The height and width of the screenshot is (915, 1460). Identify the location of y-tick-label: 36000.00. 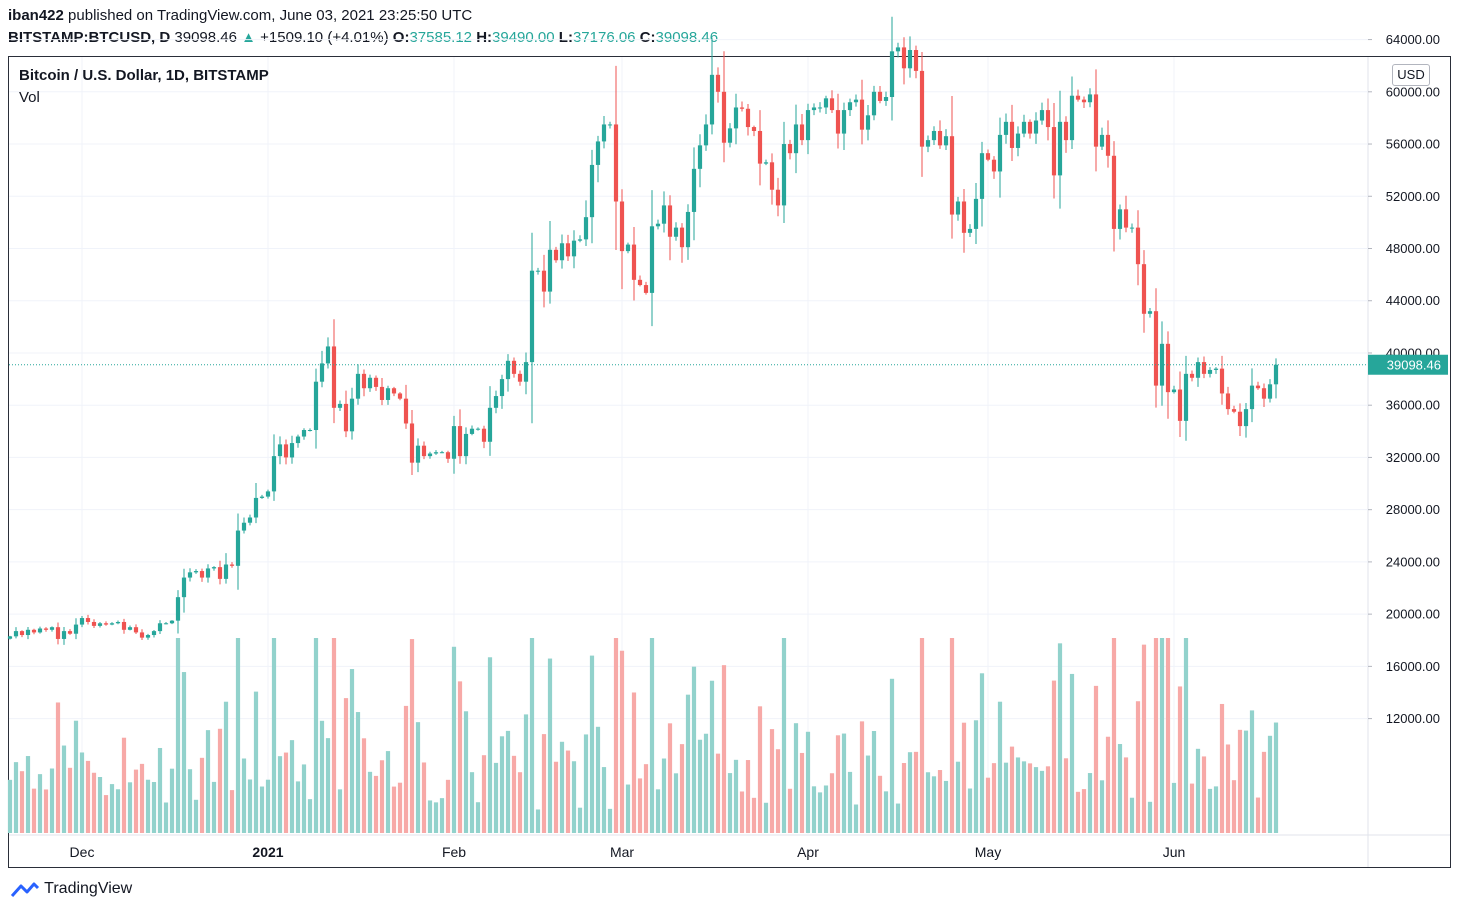
(1413, 405).